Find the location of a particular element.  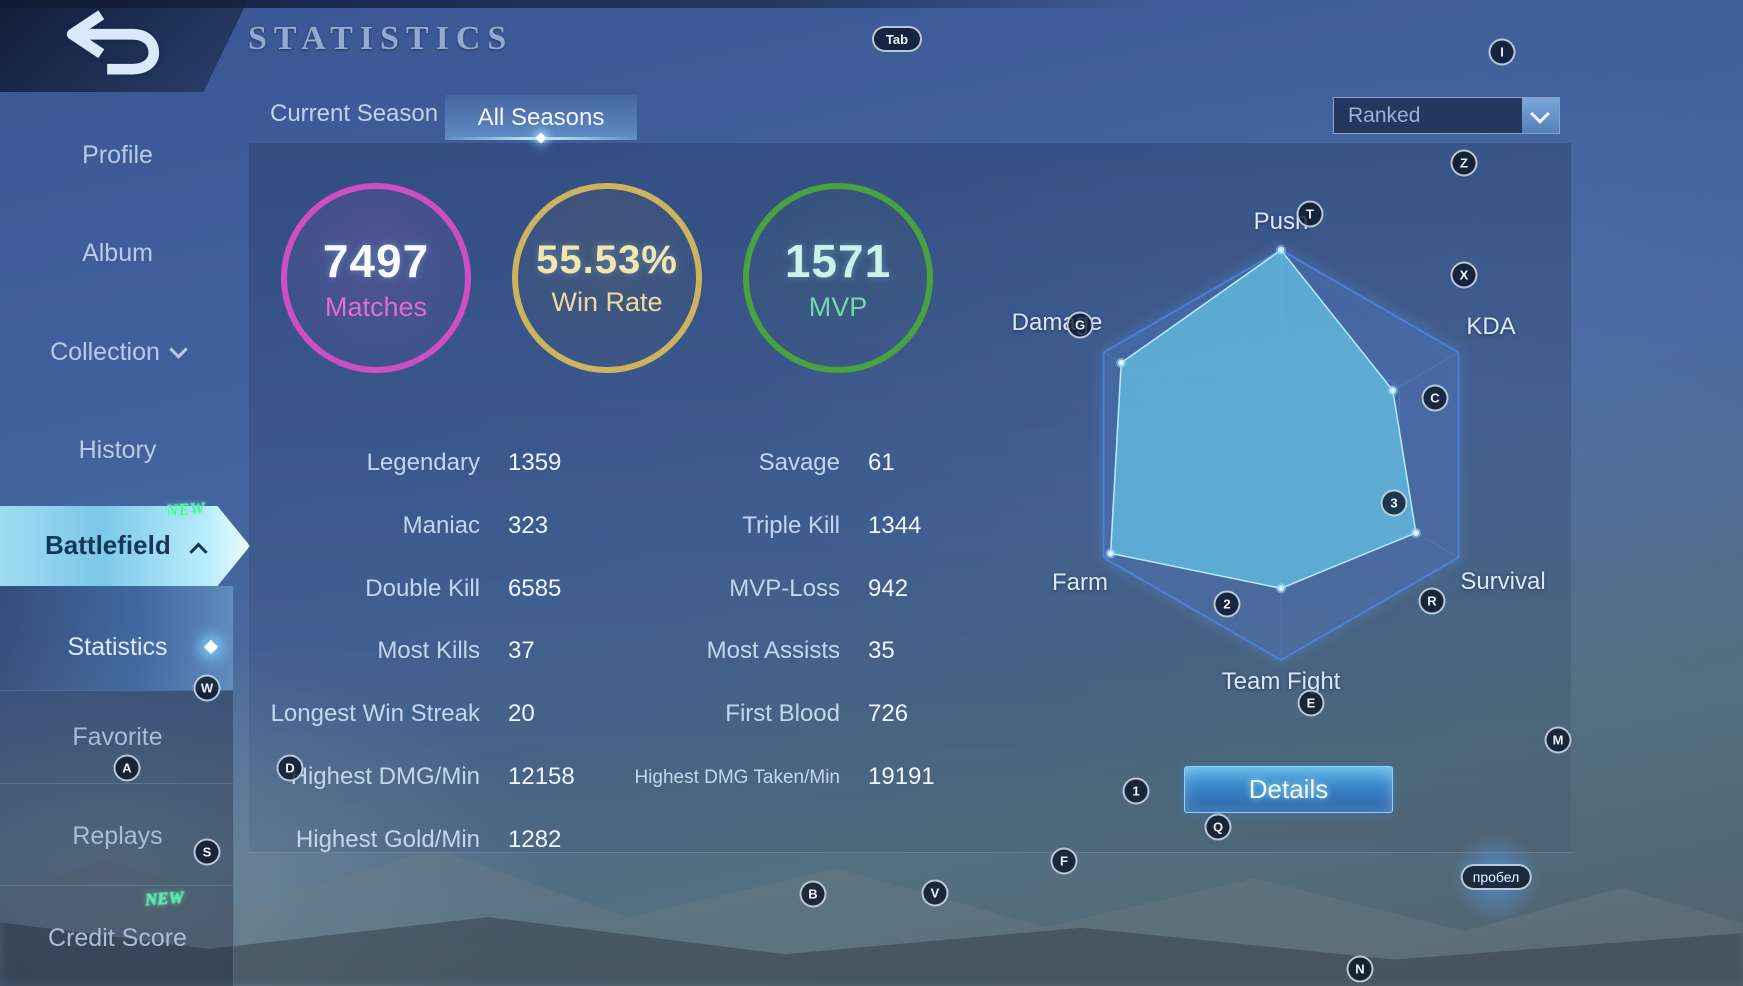

stat-row: Legendary 1359 is located at coordinates (406, 463).